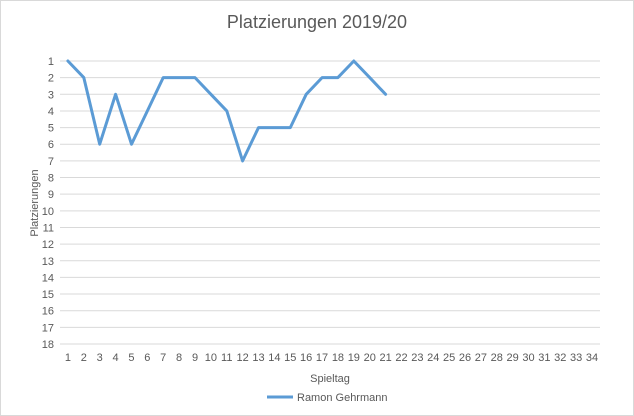  Describe the element at coordinates (48, 262) in the screenshot. I see `y-tick-label: 13` at that location.